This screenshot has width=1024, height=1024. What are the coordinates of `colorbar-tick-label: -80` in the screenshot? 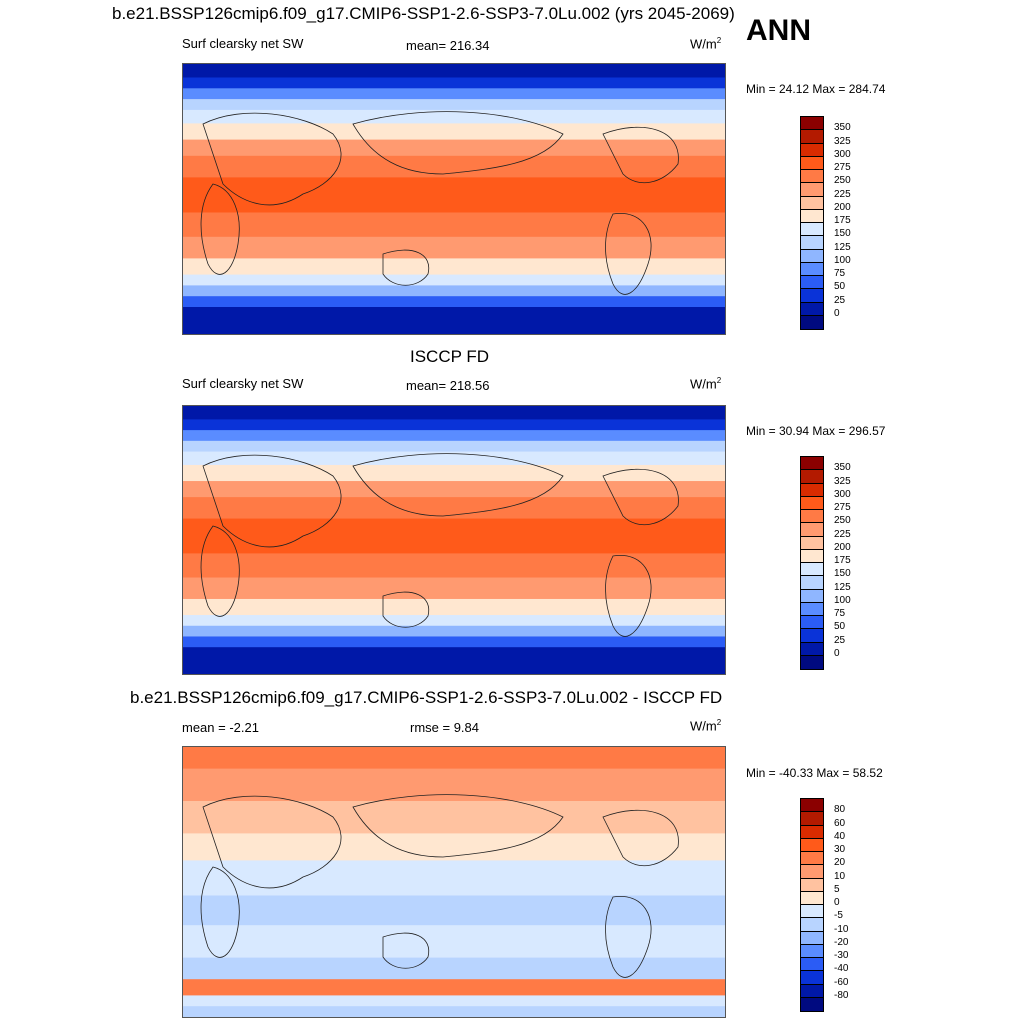 It's located at (841, 995).